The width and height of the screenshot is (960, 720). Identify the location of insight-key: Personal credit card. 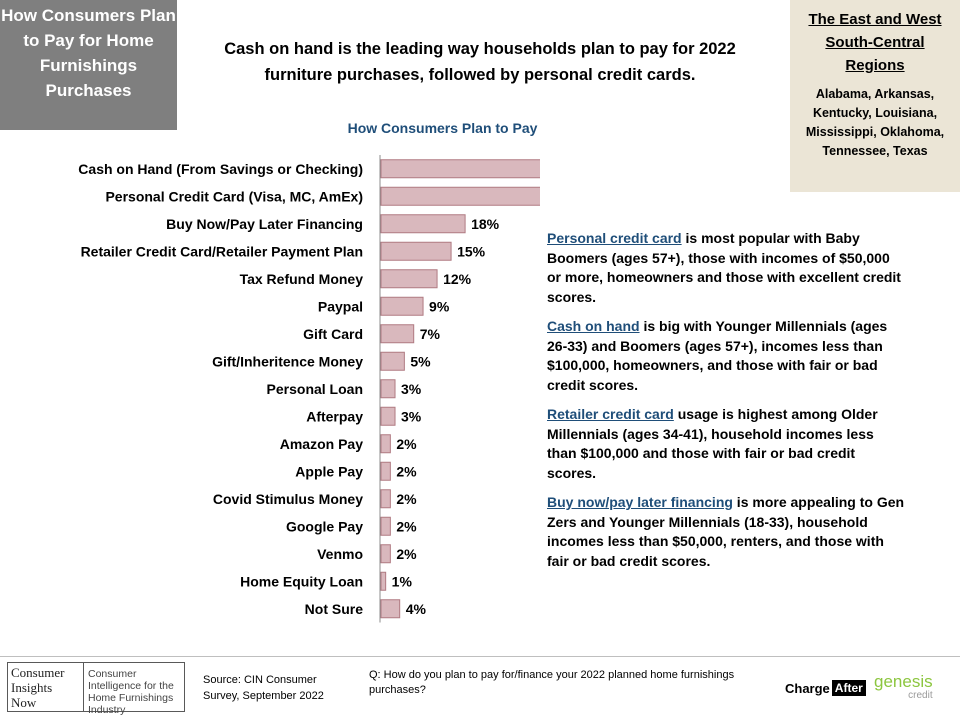
(614, 238).